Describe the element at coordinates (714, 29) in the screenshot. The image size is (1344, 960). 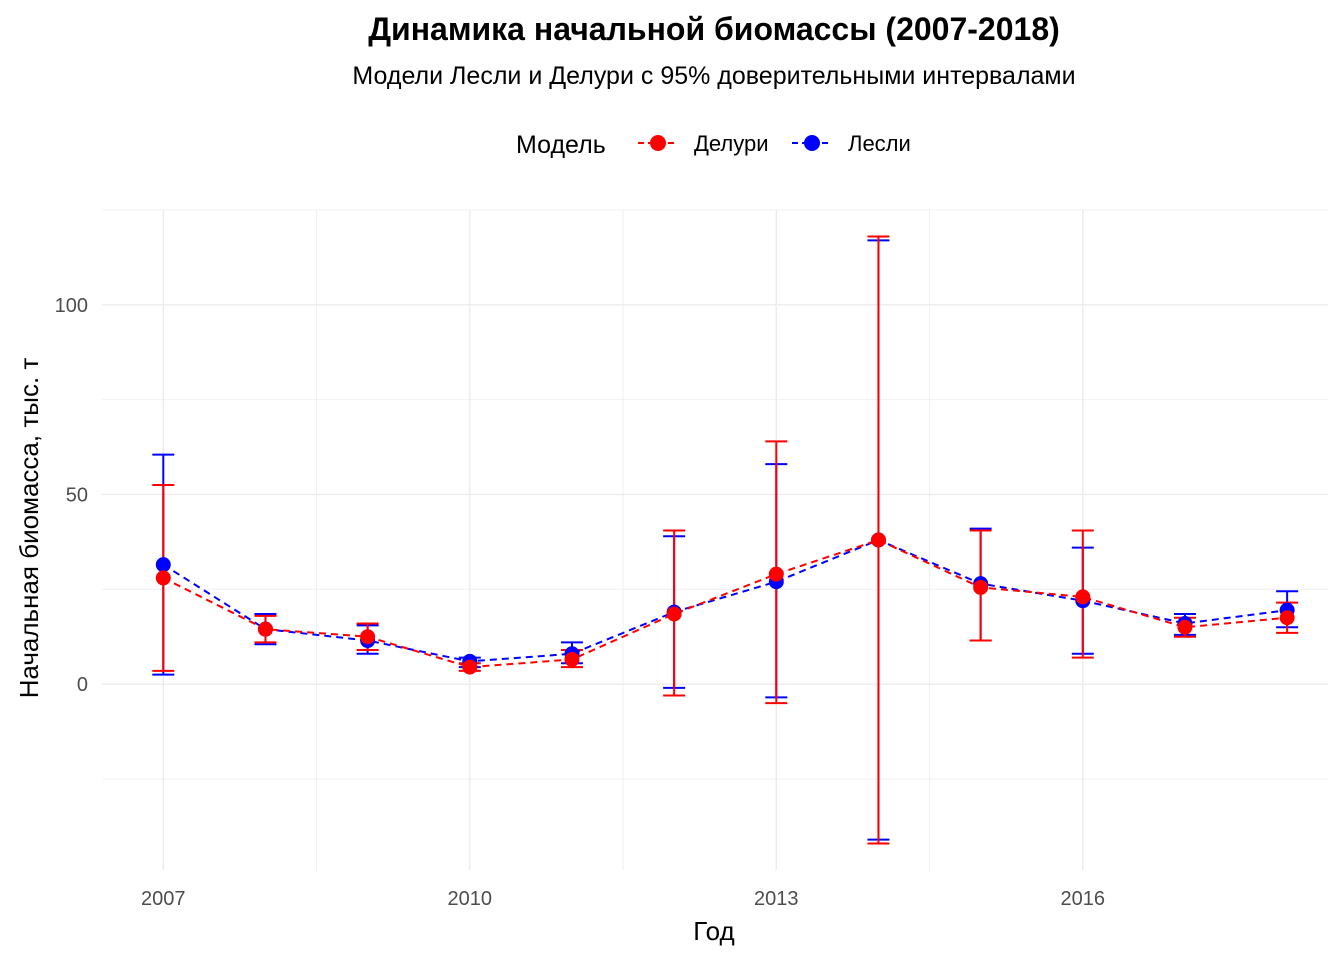
I see `chart-title: Динамика начальной биомассы (2007-2018)` at that location.